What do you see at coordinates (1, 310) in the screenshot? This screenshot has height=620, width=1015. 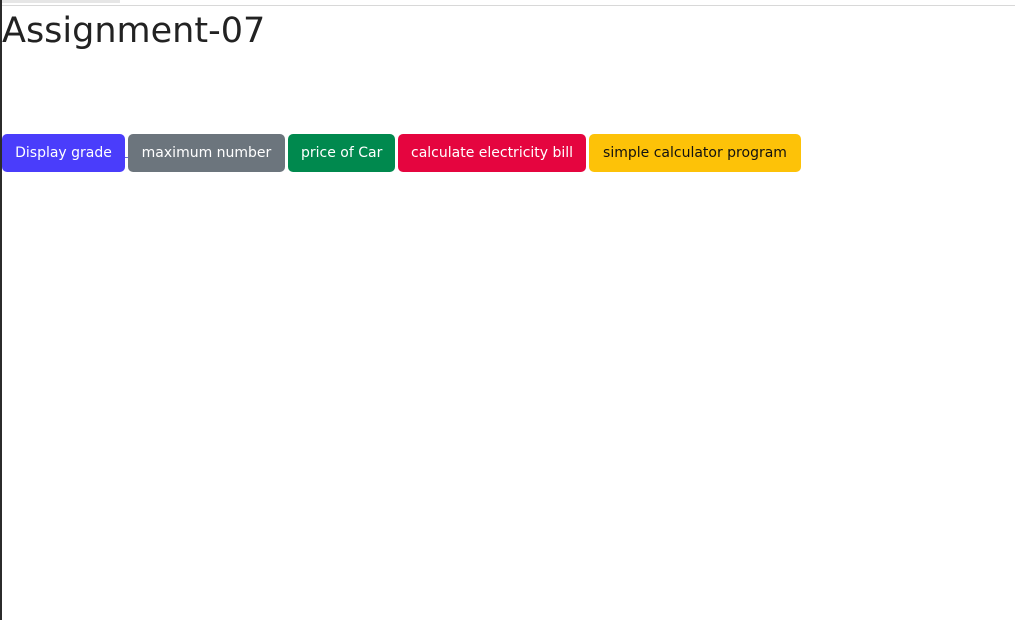 I see `window-left-border` at bounding box center [1, 310].